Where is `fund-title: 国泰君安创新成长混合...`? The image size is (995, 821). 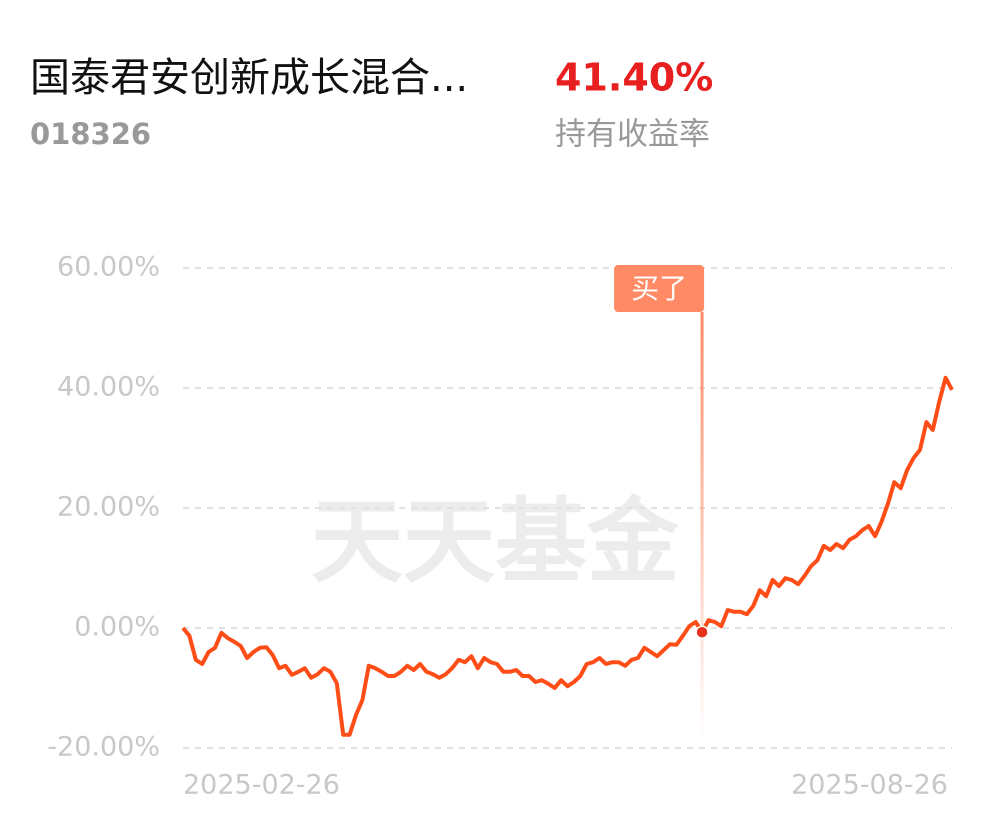
fund-title: 国泰君安创新成长混合... is located at coordinates (249, 78).